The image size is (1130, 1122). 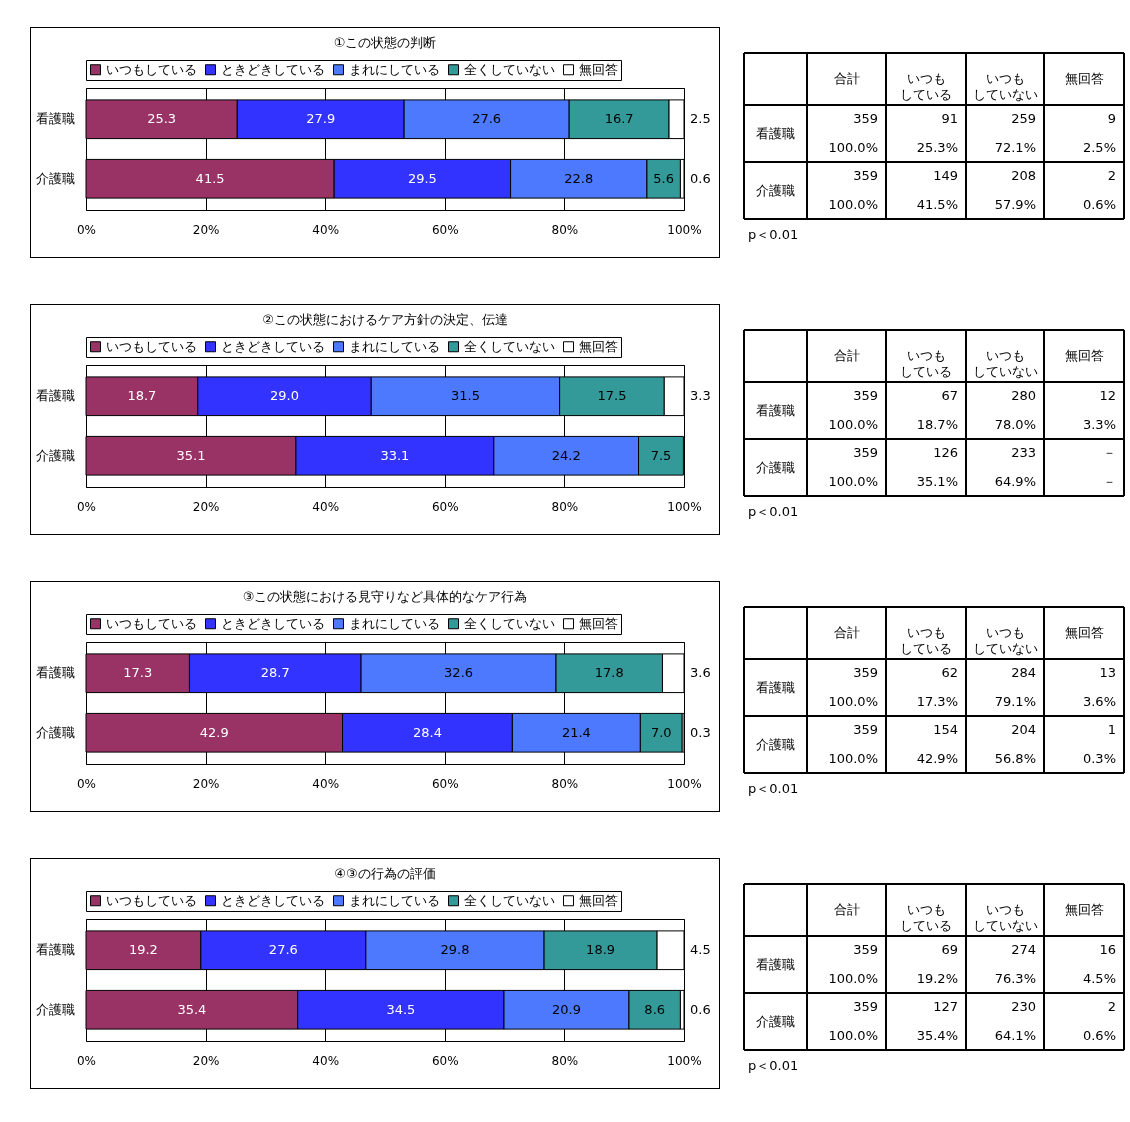 I want to click on text: 233, so click(x=1023, y=453).